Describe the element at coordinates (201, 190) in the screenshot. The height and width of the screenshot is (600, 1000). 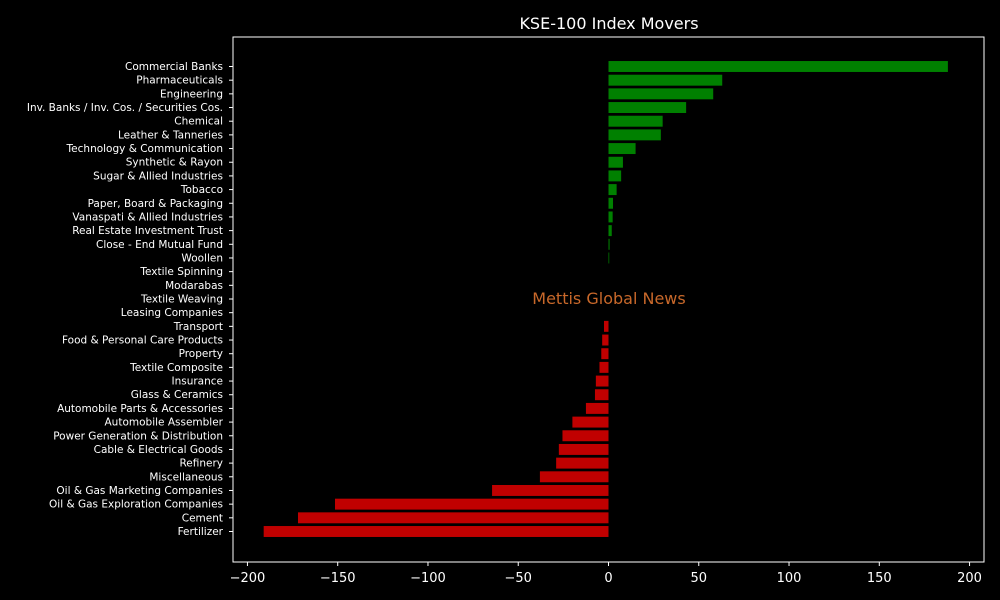
I see `y-tick-label-9: Tobacco` at that location.